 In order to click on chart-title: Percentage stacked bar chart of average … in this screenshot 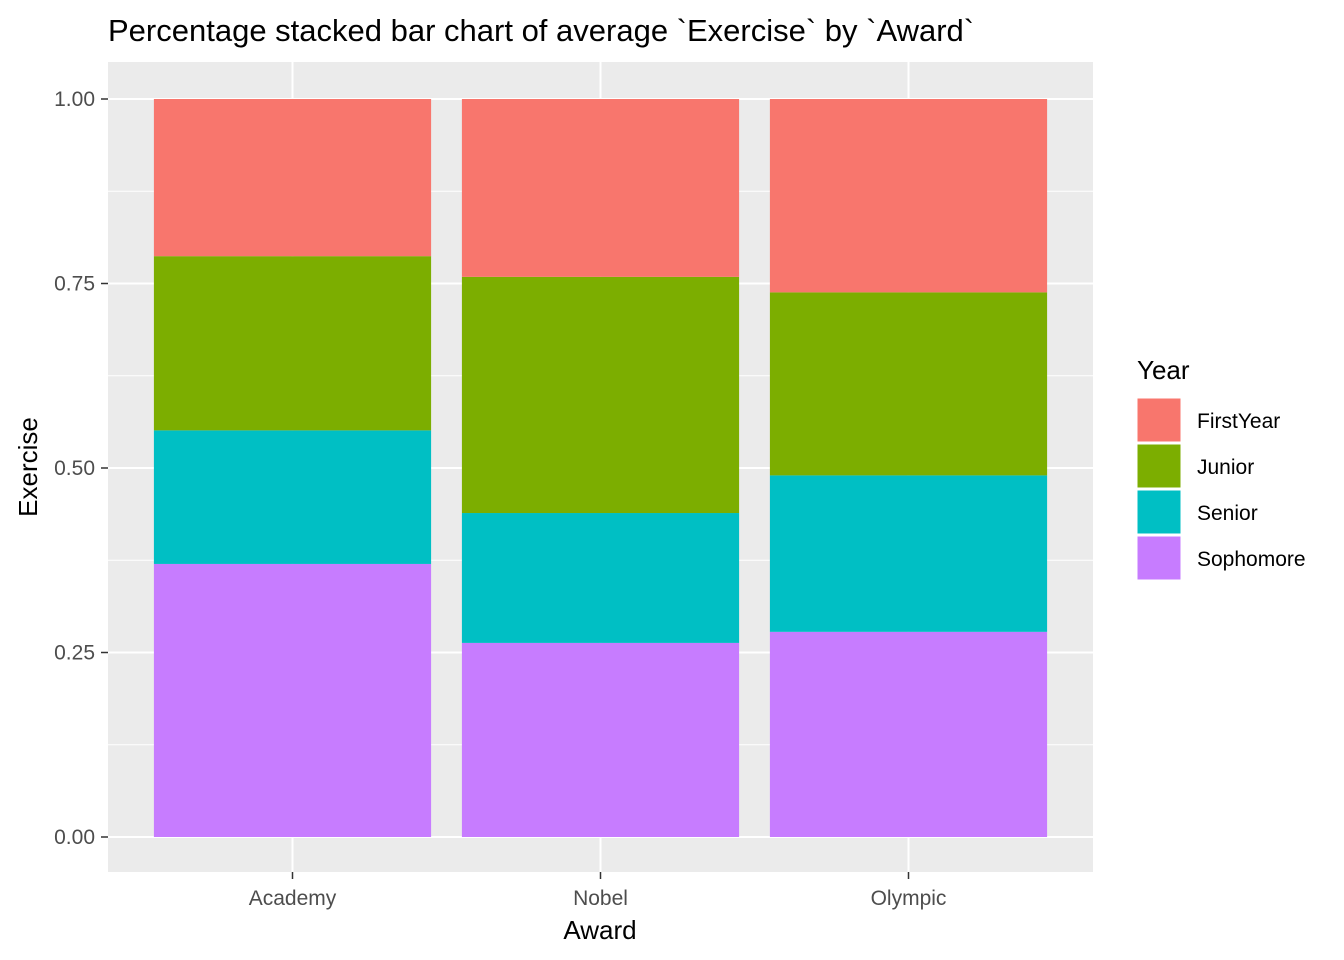, I will do `click(541, 30)`.